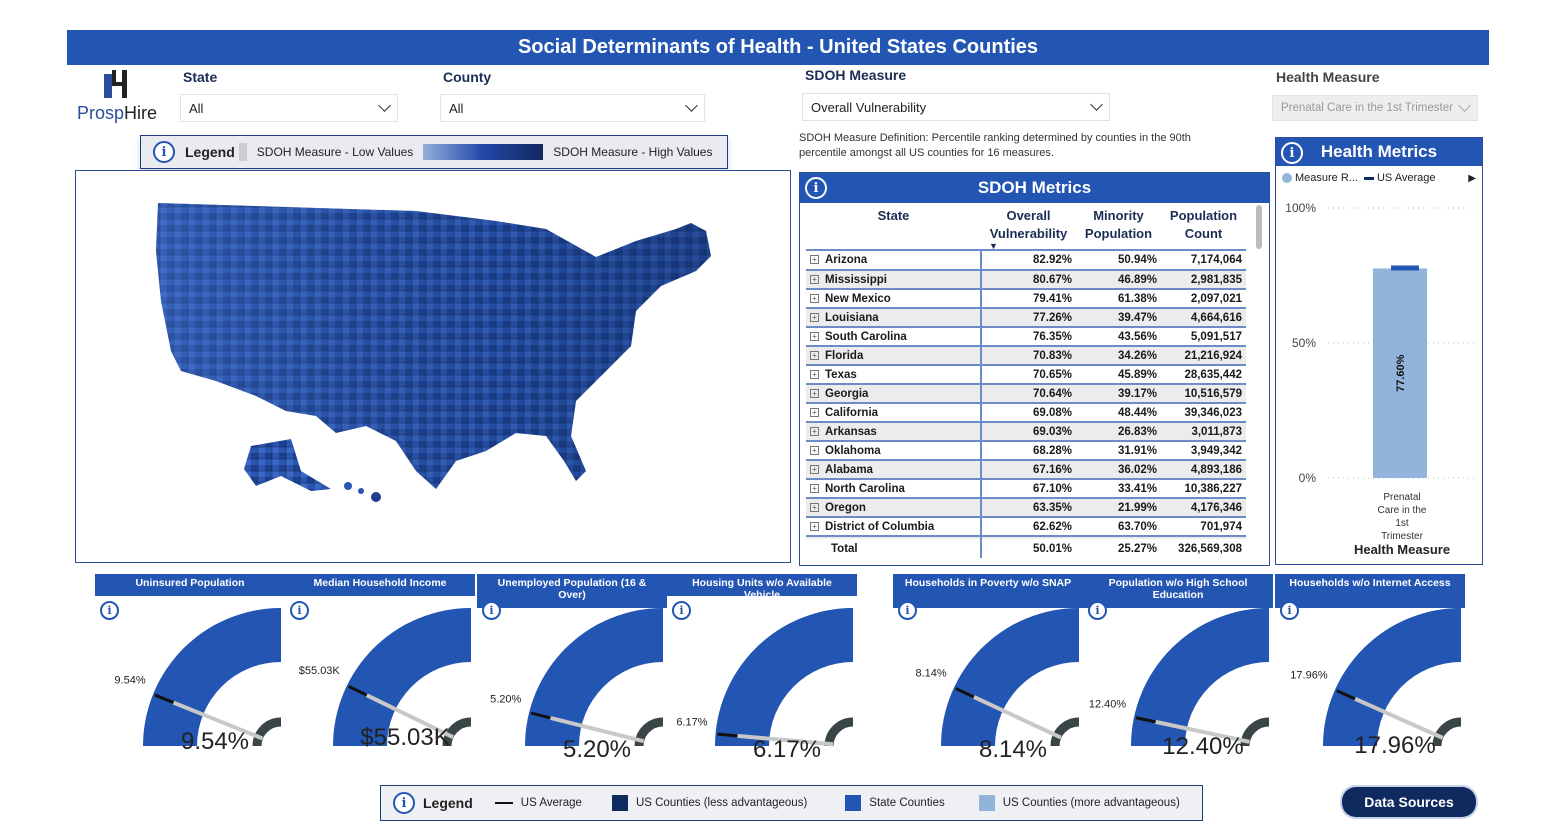 This screenshot has width=1558, height=840. What do you see at coordinates (986, 803) in the screenshot?
I see `more-advantageous-swatch` at bounding box center [986, 803].